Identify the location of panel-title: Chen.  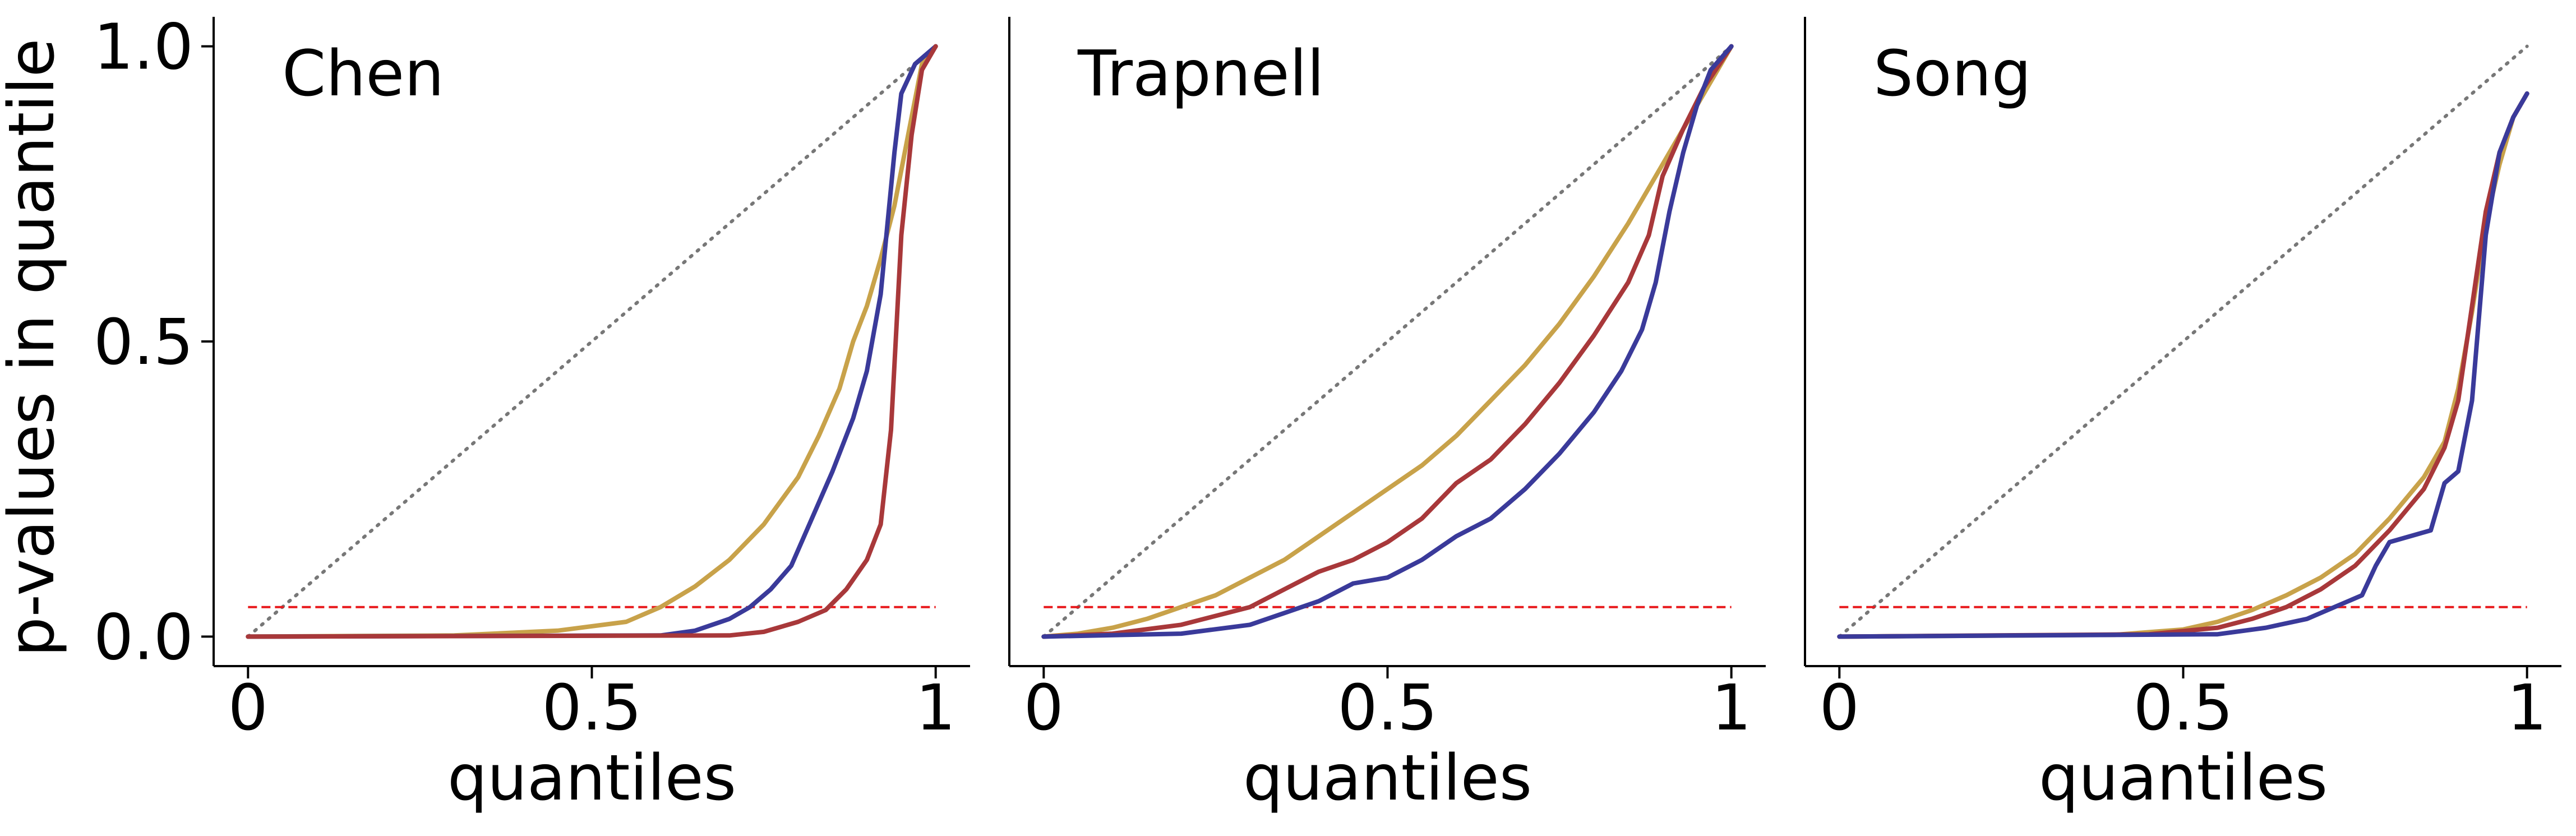
(363, 74).